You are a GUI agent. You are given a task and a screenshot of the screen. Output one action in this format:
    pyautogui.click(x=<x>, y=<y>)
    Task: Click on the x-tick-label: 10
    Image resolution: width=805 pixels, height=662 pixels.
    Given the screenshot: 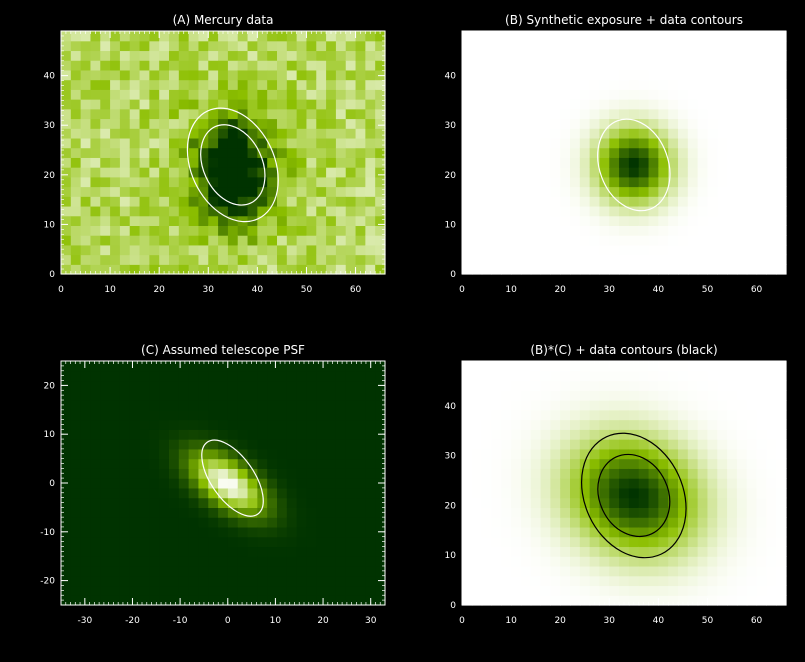 What is the action you would take?
    pyautogui.click(x=276, y=621)
    